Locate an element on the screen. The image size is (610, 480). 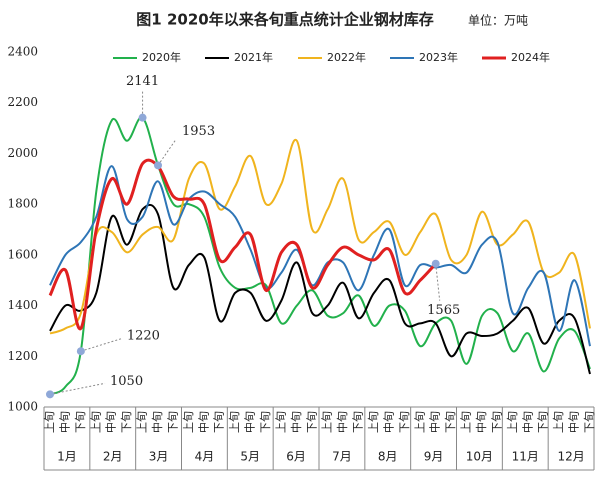
unit-label: 单位：万吨 is located at coordinates (498, 20).